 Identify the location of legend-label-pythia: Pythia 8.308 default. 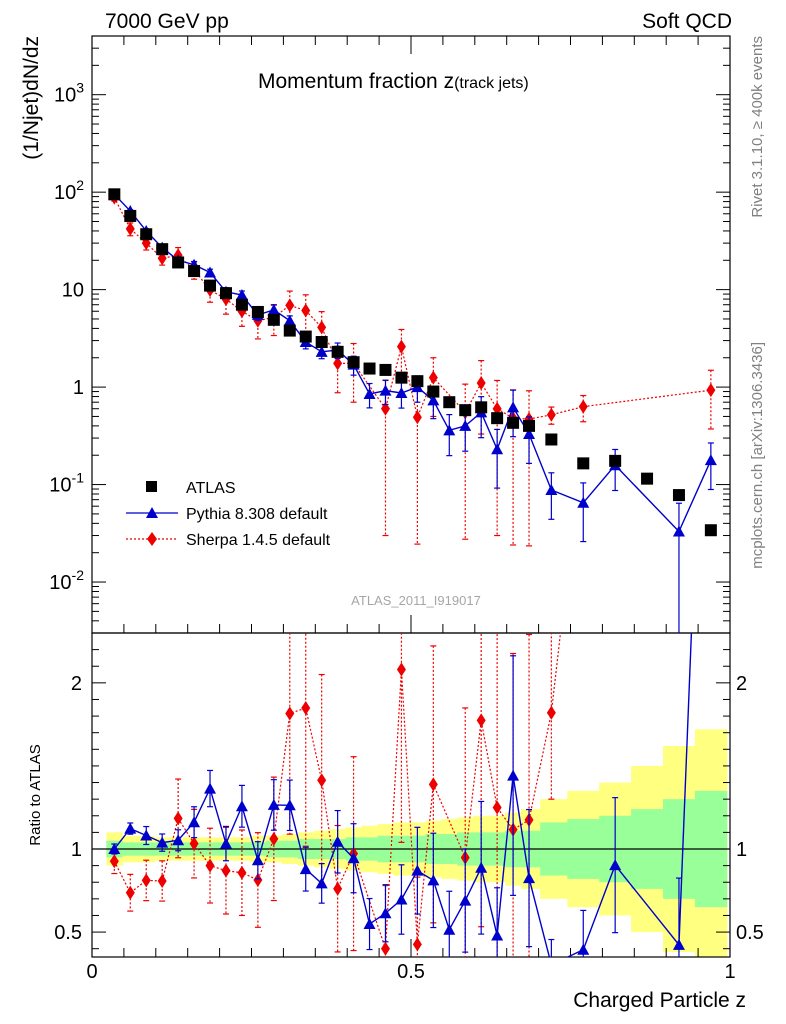
(257, 514).